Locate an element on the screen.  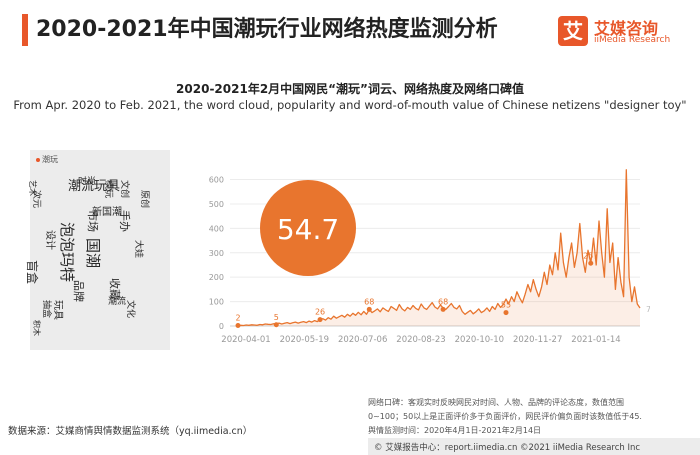
data-label: 257 is located at coordinates (590, 255).